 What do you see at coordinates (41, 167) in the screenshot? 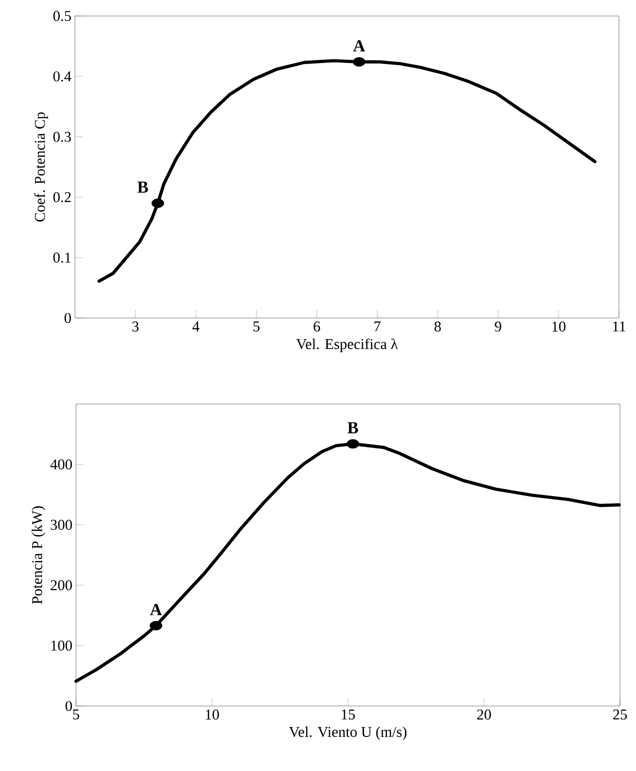
I see `y-axis-title: Coef. Potencia Cp` at bounding box center [41, 167].